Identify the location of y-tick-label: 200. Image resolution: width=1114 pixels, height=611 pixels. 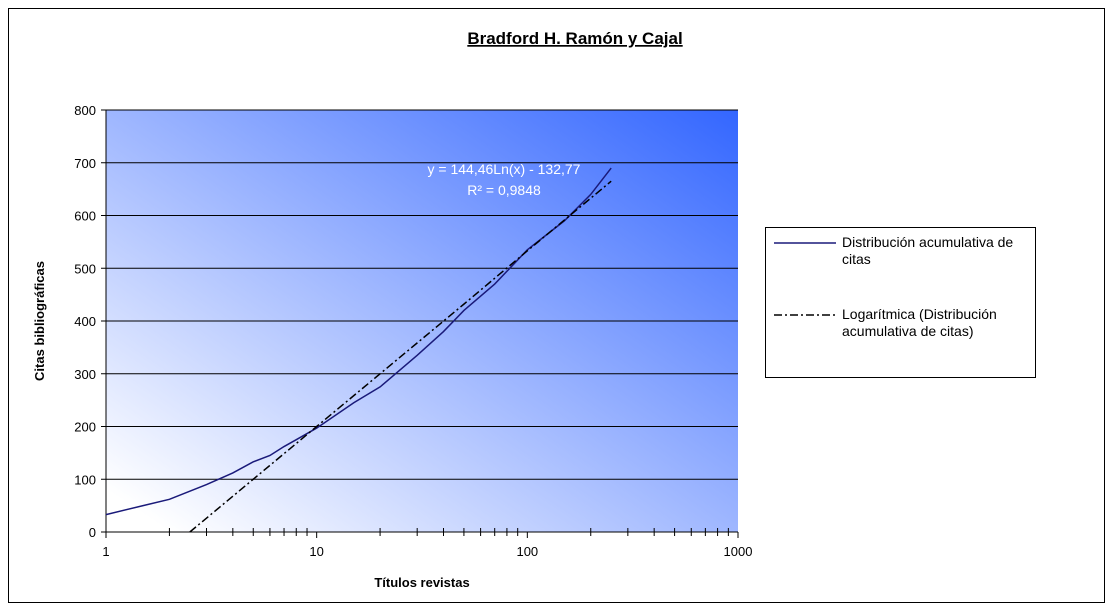
(85, 427).